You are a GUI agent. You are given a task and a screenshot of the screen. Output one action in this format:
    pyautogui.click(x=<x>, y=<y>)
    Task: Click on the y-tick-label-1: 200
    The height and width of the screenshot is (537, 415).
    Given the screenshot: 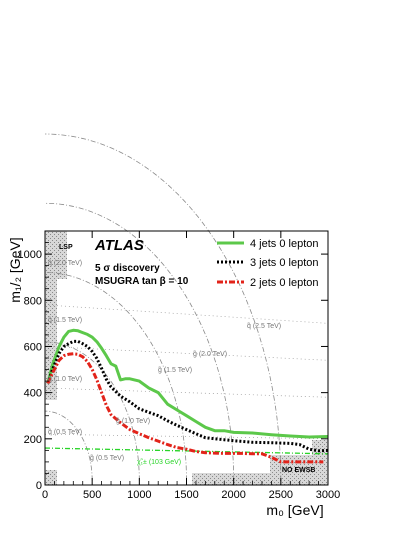 What is the action you would take?
    pyautogui.click(x=33, y=440)
    